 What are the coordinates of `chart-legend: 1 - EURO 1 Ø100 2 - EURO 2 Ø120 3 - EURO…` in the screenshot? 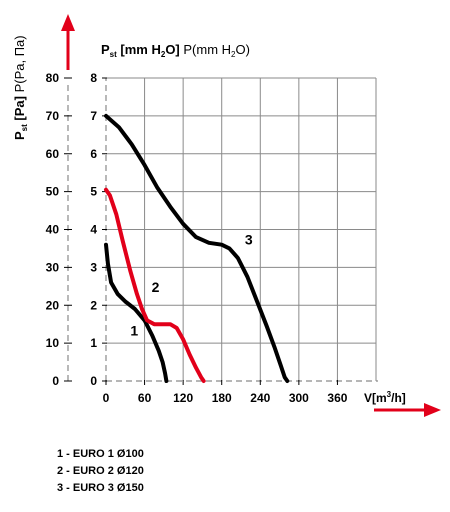 It's located at (100, 471).